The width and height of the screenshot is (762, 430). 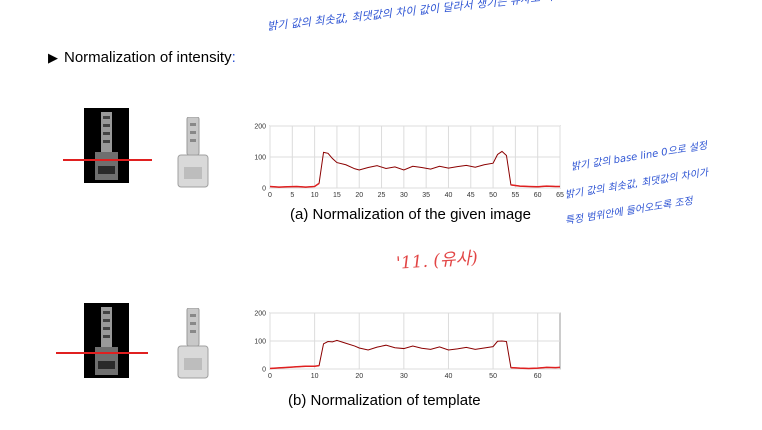 I want to click on intensity-chart-given: 0 5 10 15 20 25 30 35 40 45 50 55 60 65 0 100 200, so click(x=409, y=162).